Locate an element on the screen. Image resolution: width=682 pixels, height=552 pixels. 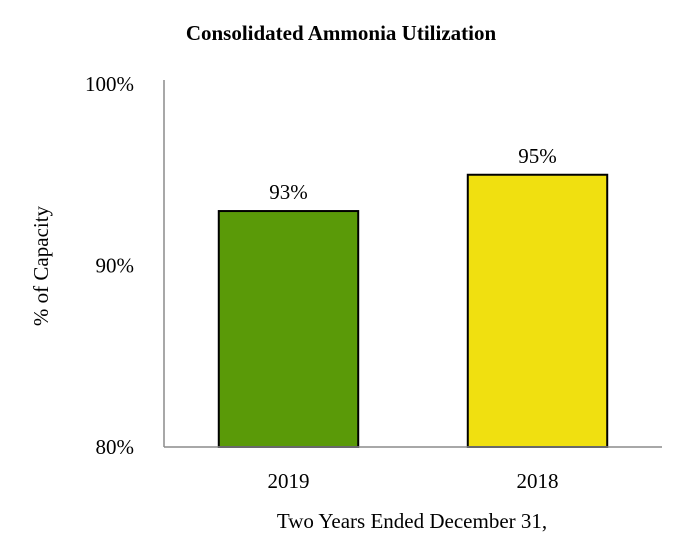
bar-2019 is located at coordinates (288, 329).